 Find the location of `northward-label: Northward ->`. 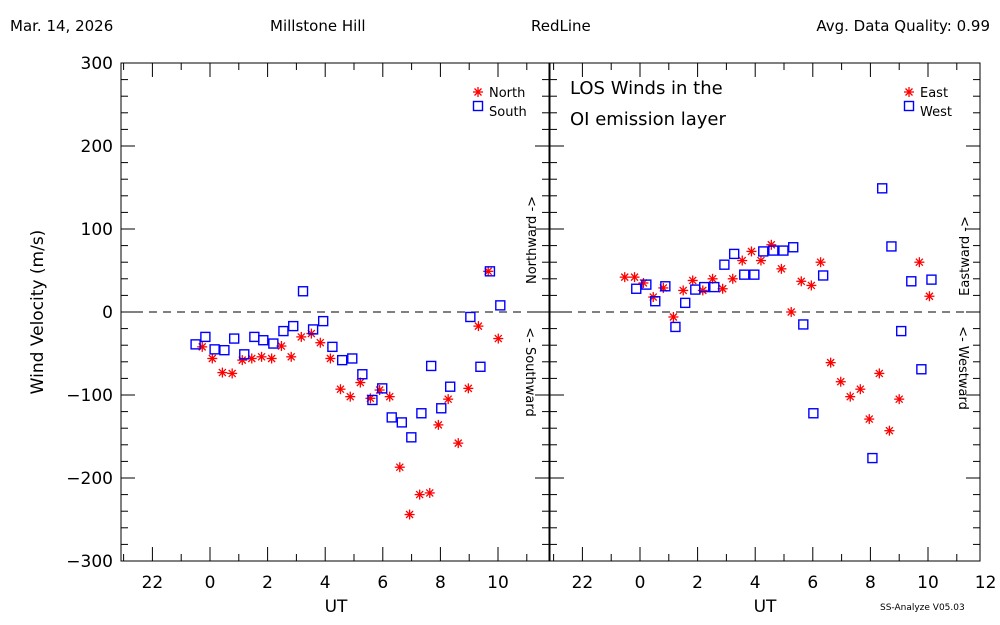

northward-label: Northward -> is located at coordinates (532, 240).